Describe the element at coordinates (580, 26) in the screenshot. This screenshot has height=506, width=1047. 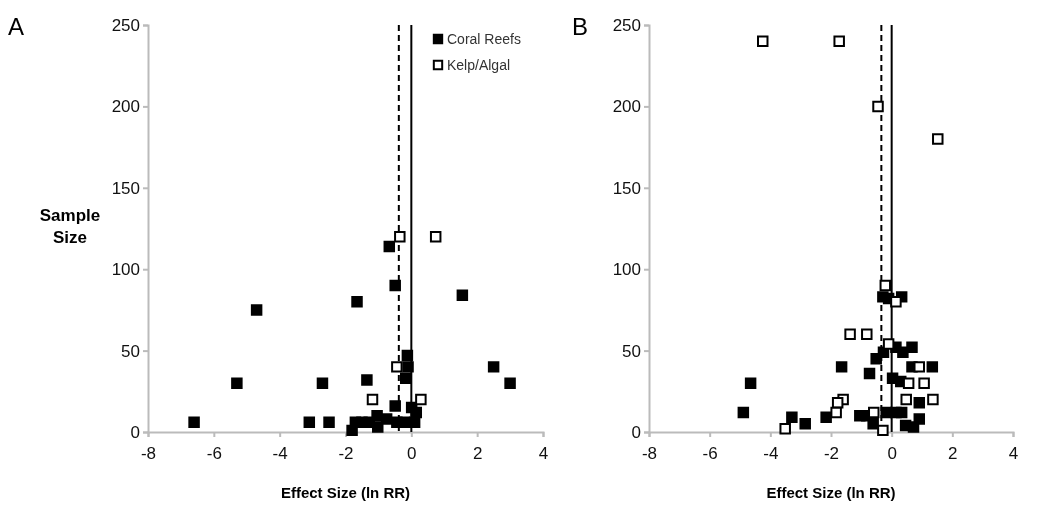
I see `chart-title: B` at that location.